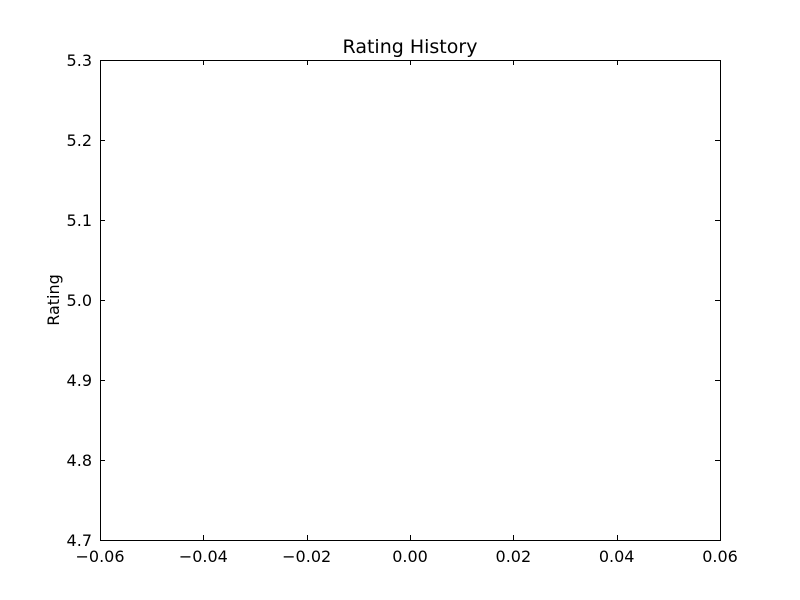 The image size is (800, 600). Describe the element at coordinates (79, 60) in the screenshot. I see `y-tick-label: 5.3` at that location.